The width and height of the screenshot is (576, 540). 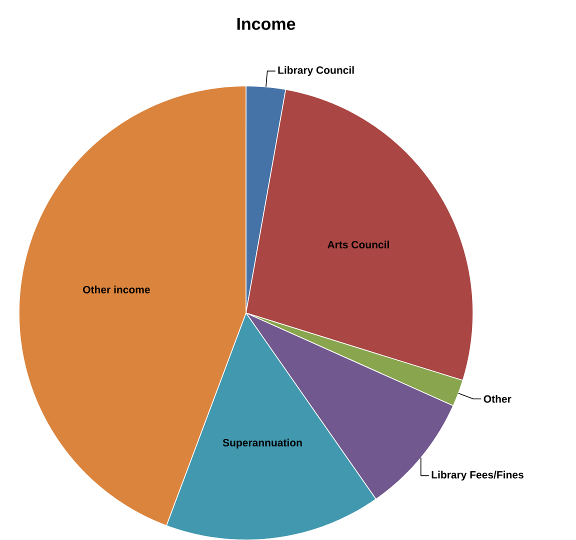 What do you see at coordinates (262, 443) in the screenshot?
I see `slice-label: Superannuation` at bounding box center [262, 443].